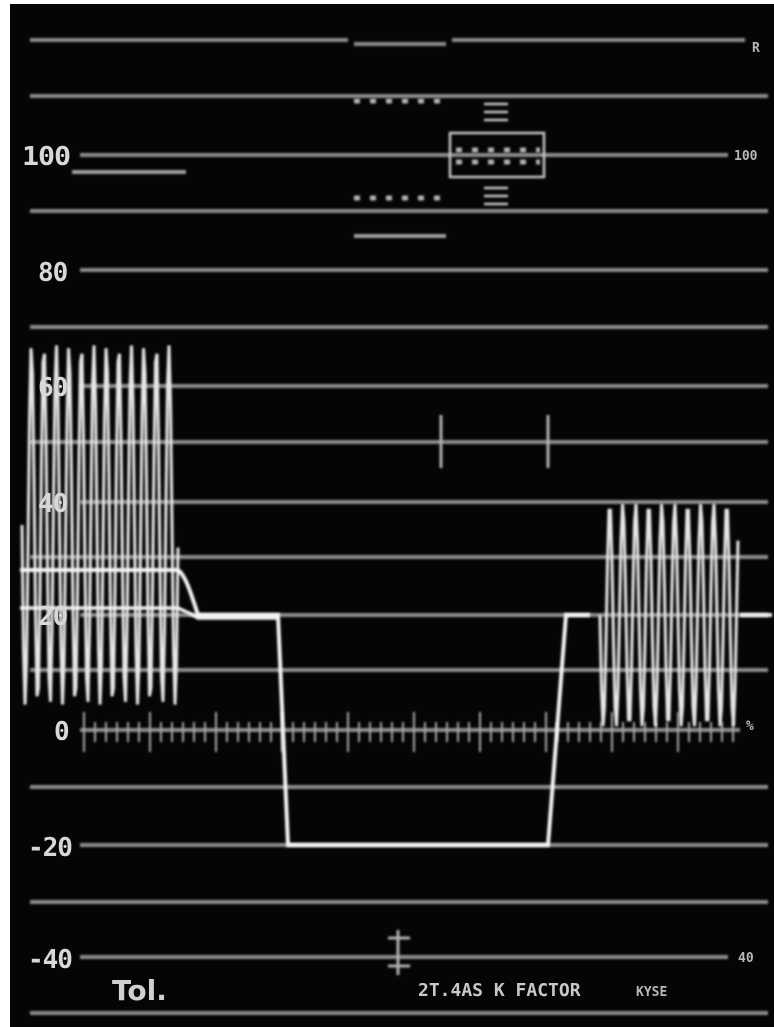 The width and height of the screenshot is (774, 1027). I want to click on graticule-short-segments, so click(259, 204).